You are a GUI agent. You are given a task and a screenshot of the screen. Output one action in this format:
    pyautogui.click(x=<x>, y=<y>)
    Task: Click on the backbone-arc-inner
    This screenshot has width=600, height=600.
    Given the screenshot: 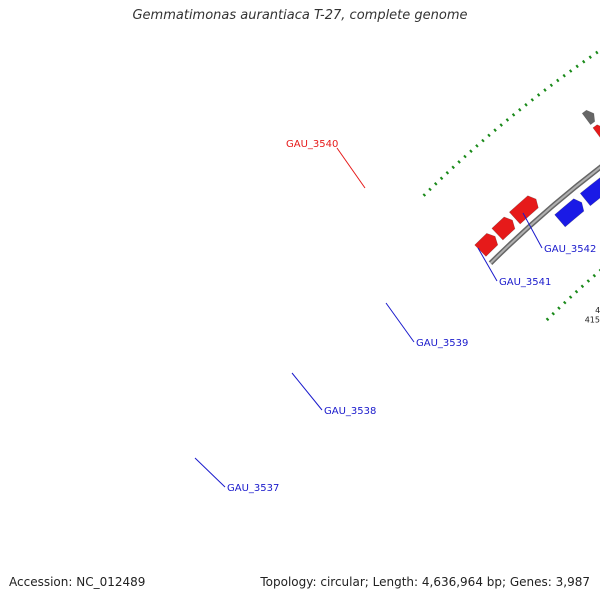 What is the action you would take?
    pyautogui.click(x=544, y=215)
    